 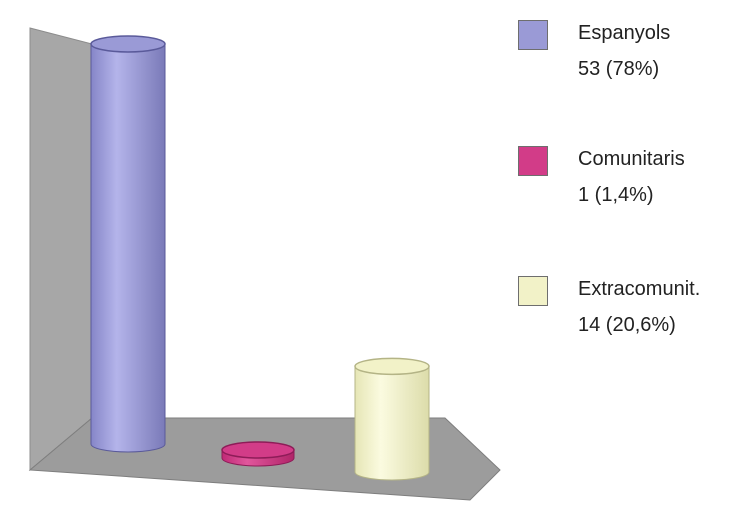 I want to click on bar-body-espanyols, so click(x=128, y=248).